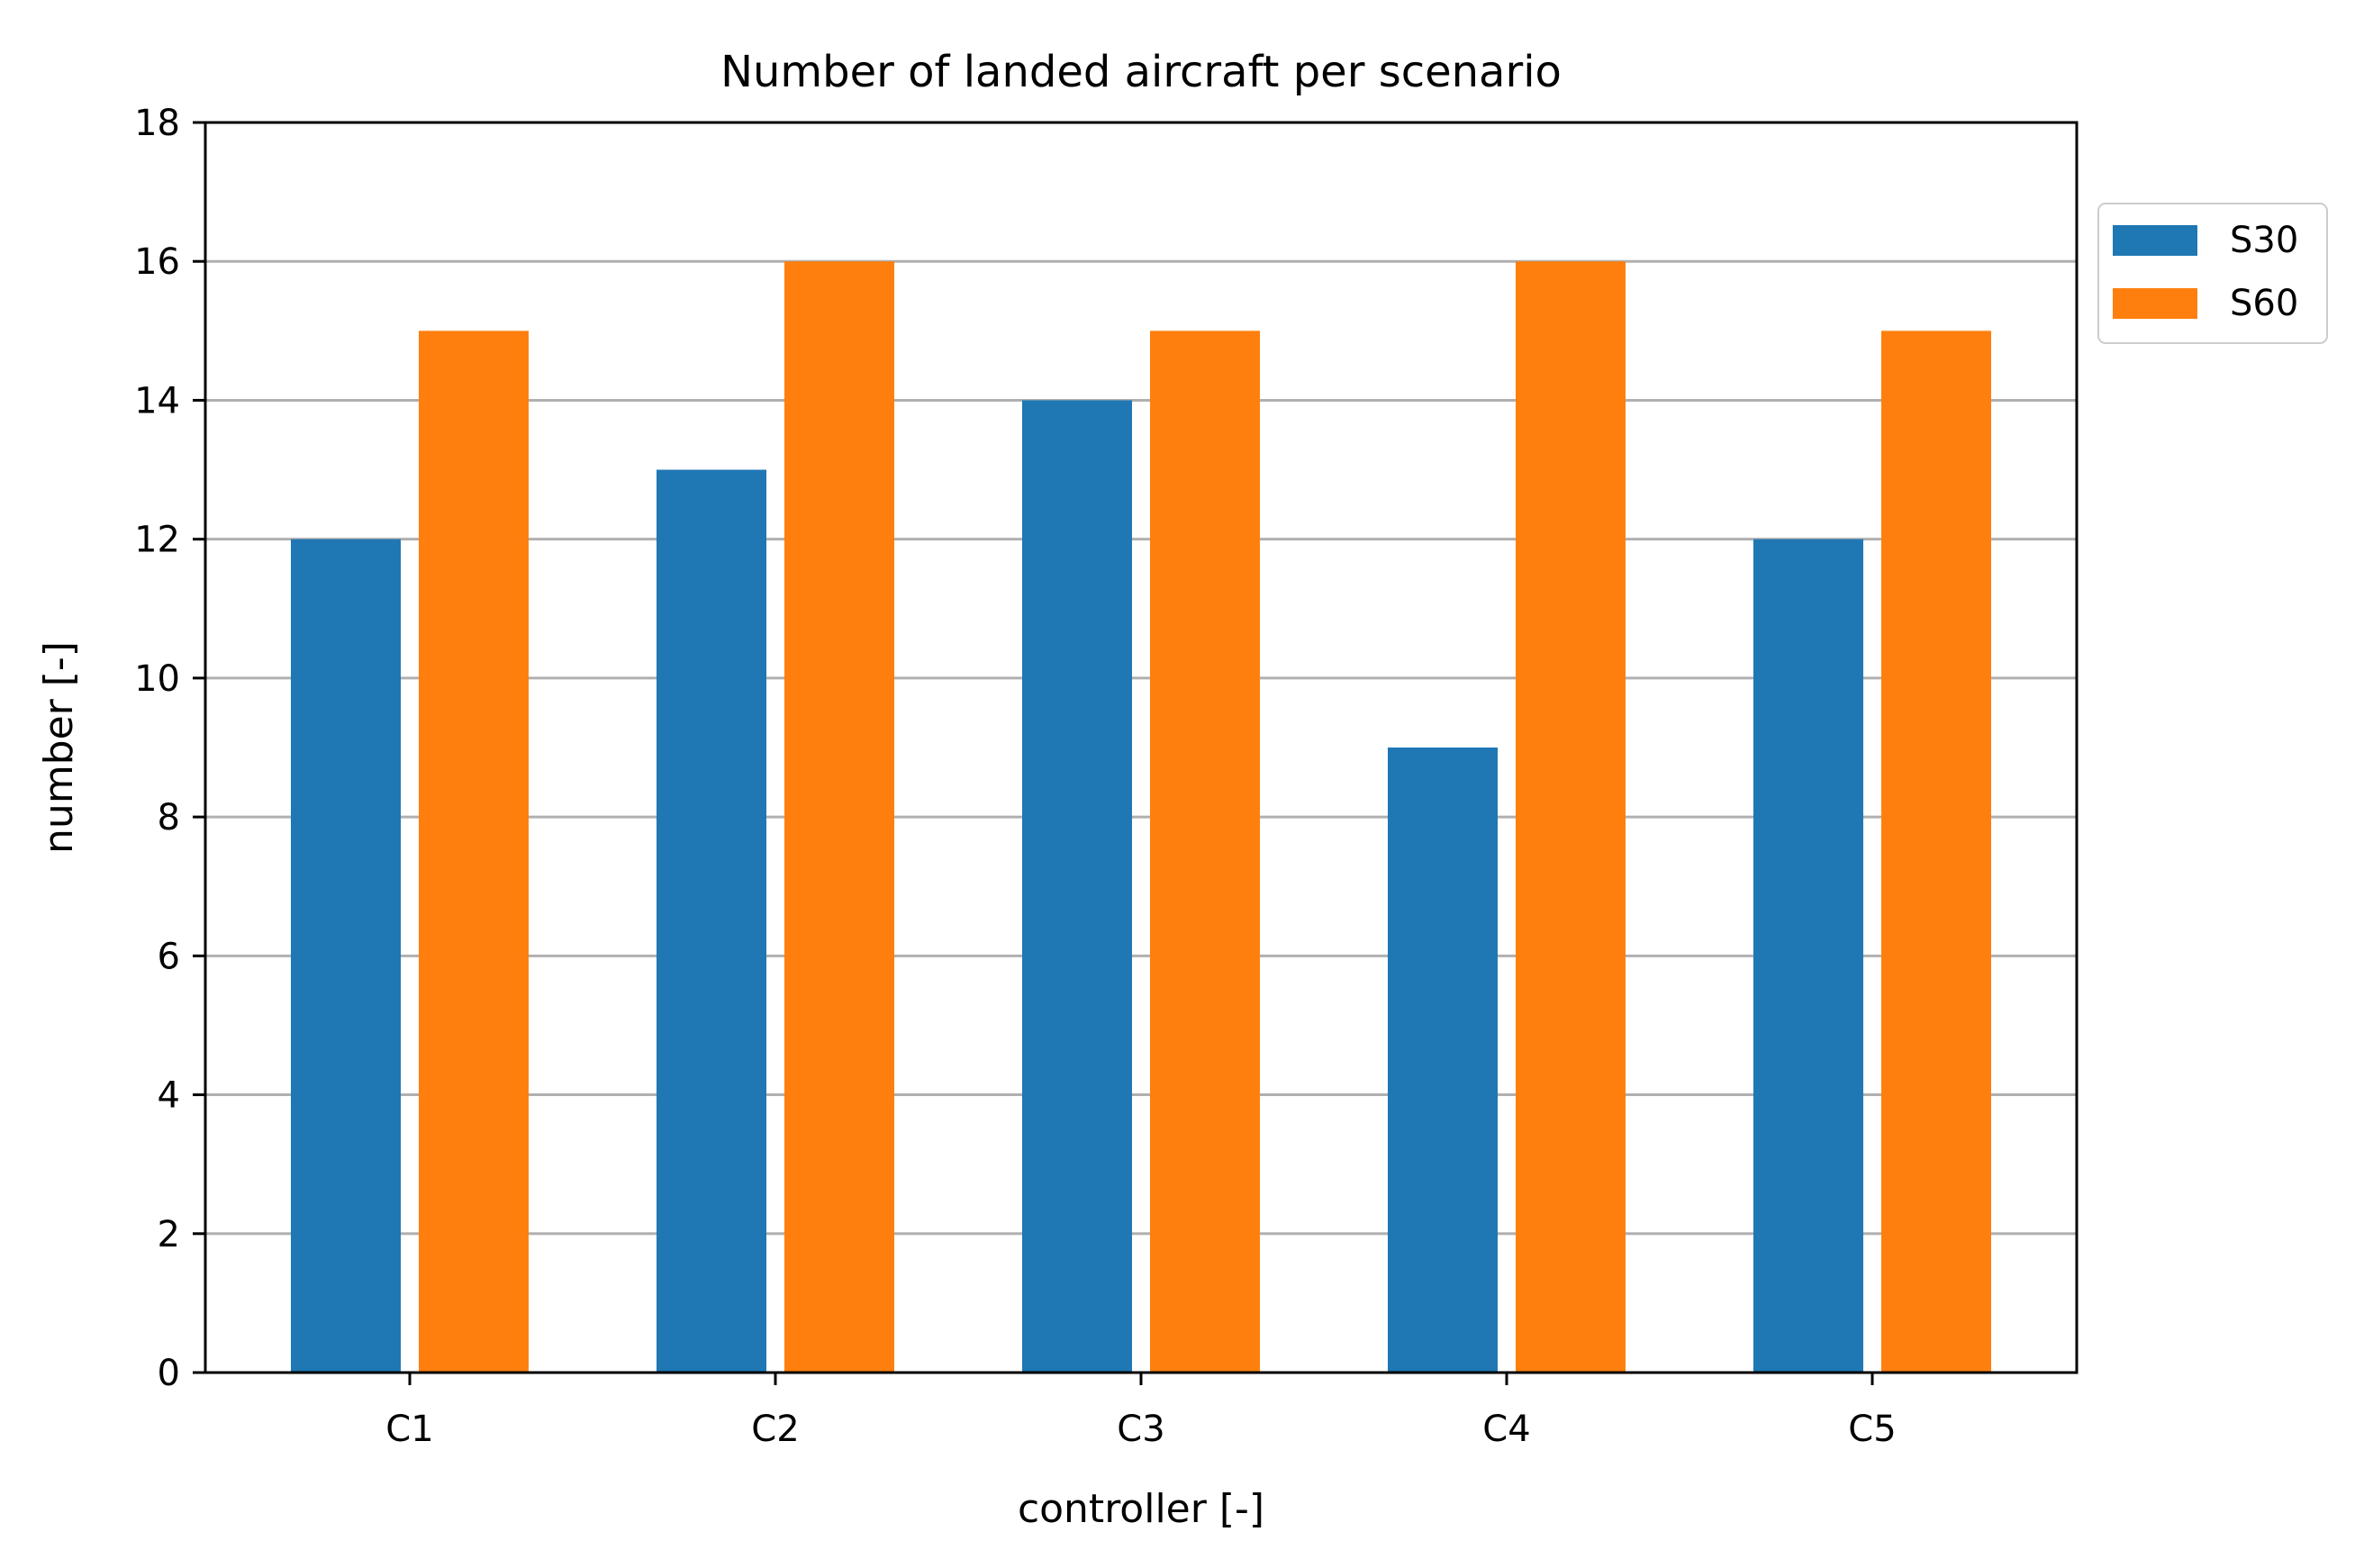 The width and height of the screenshot is (2364, 1568). Describe the element at coordinates (157, 262) in the screenshot. I see `y-tick-label: 16` at that location.